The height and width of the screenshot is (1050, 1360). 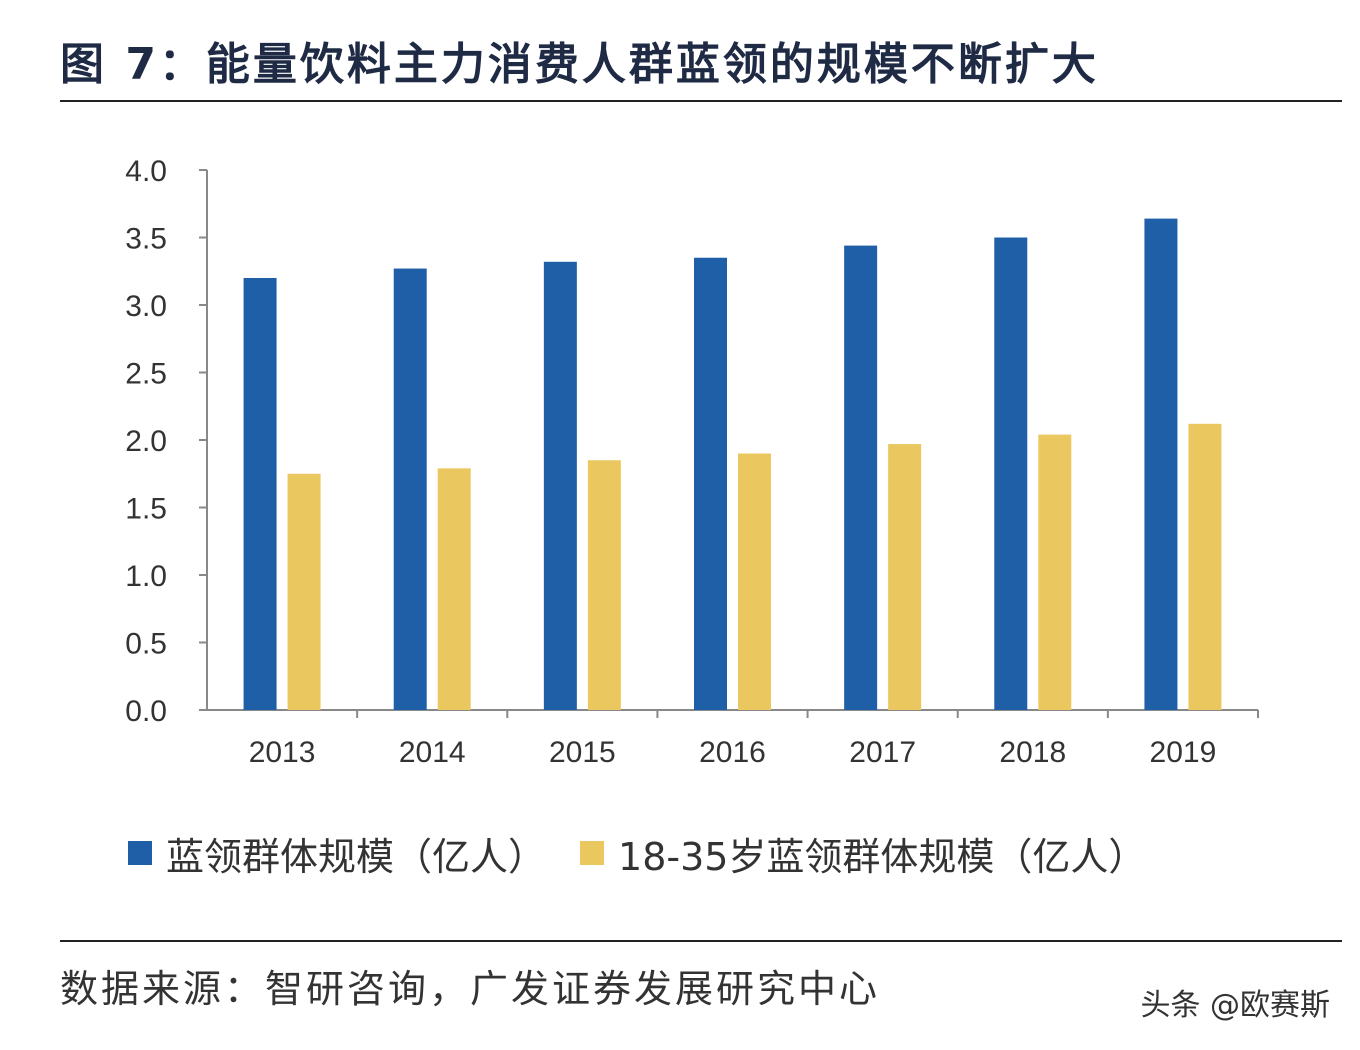 What do you see at coordinates (905, 577) in the screenshot?
I see `bar-young-blue-collar-2017` at bounding box center [905, 577].